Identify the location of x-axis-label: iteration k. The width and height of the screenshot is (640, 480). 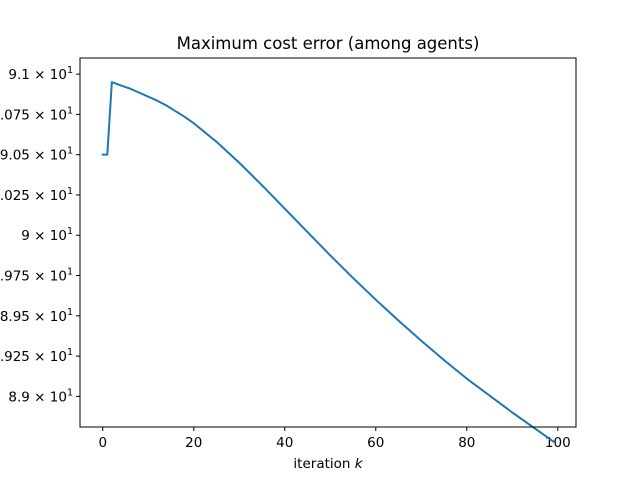
(328, 464).